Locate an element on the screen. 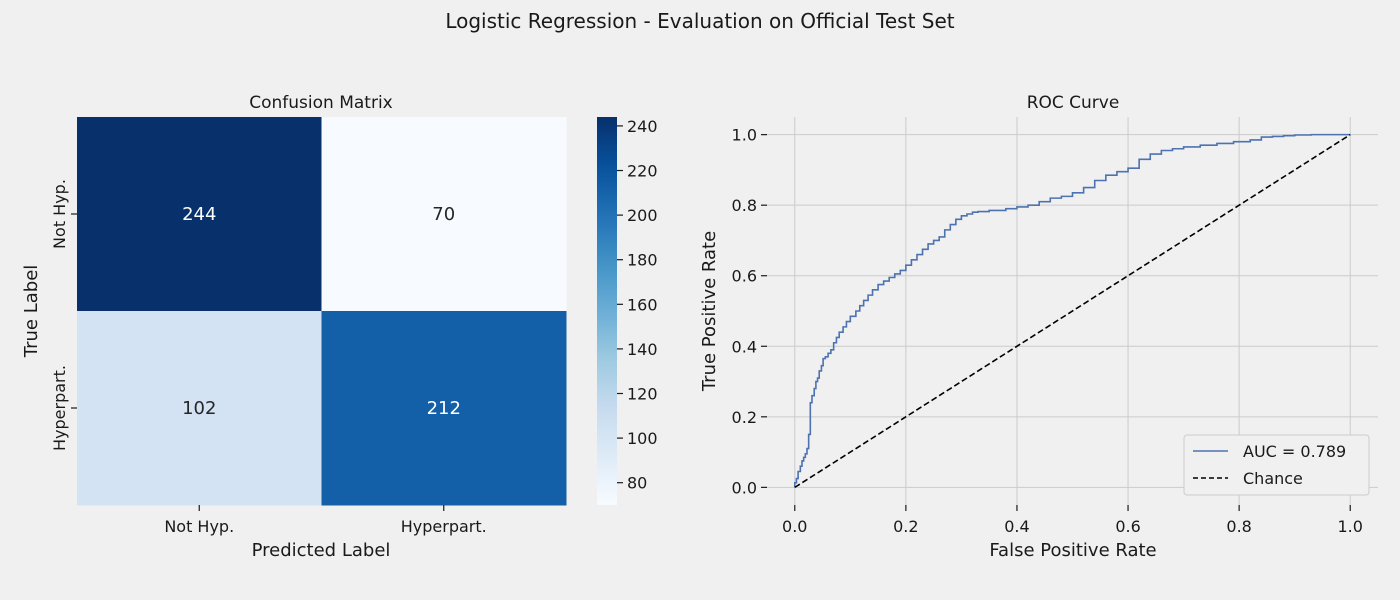 This screenshot has height=600, width=1400. roc-legend: AUC = 0.789 Chance is located at coordinates (1276, 465).